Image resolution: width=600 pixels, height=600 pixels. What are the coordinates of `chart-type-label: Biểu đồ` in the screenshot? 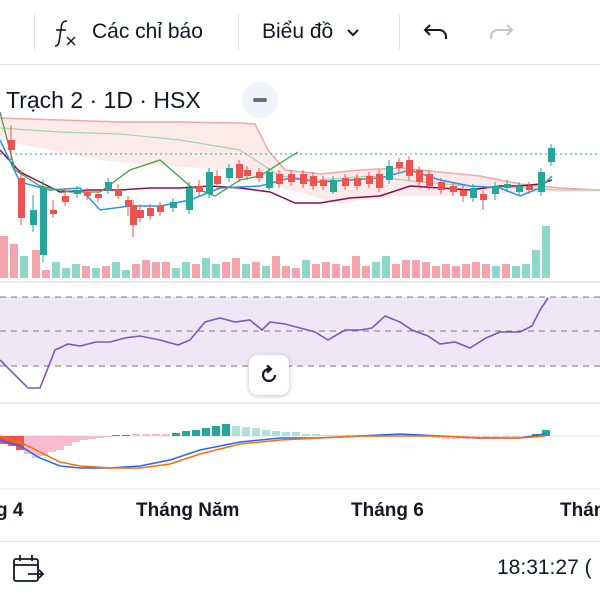 It's located at (298, 31).